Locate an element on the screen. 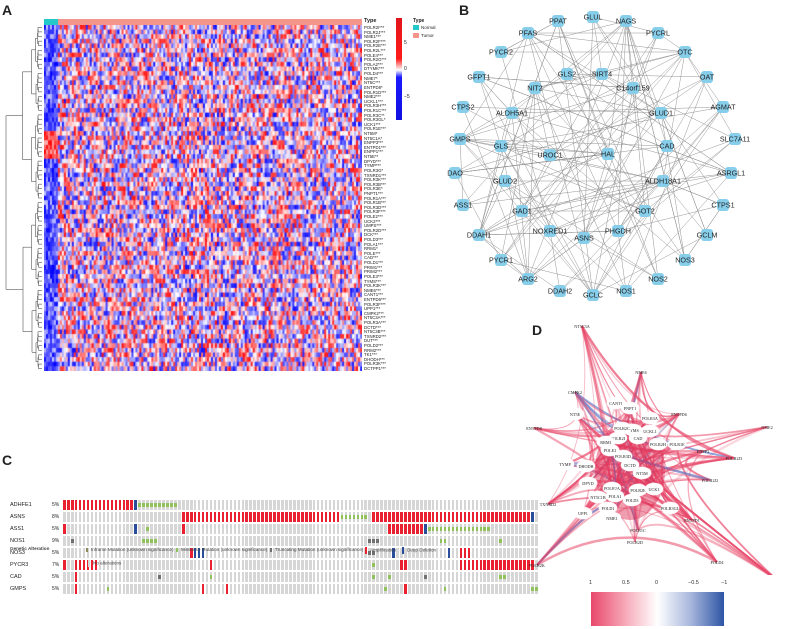 This screenshot has width=788, height=629. network-node: DAO is located at coordinates (455, 173).